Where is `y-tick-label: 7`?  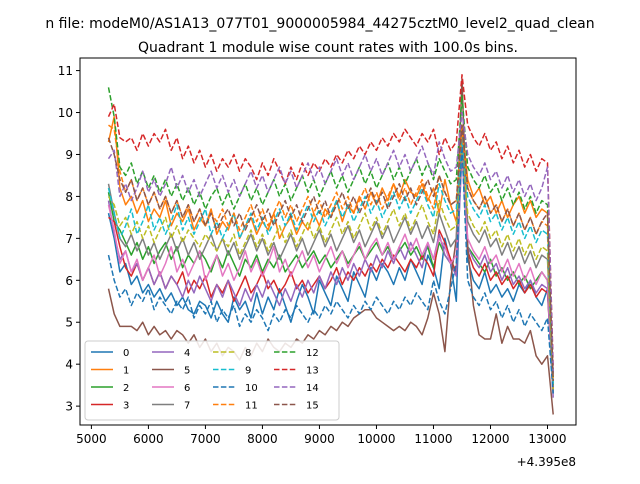 y-tick-label: 7 is located at coordinates (69, 239).